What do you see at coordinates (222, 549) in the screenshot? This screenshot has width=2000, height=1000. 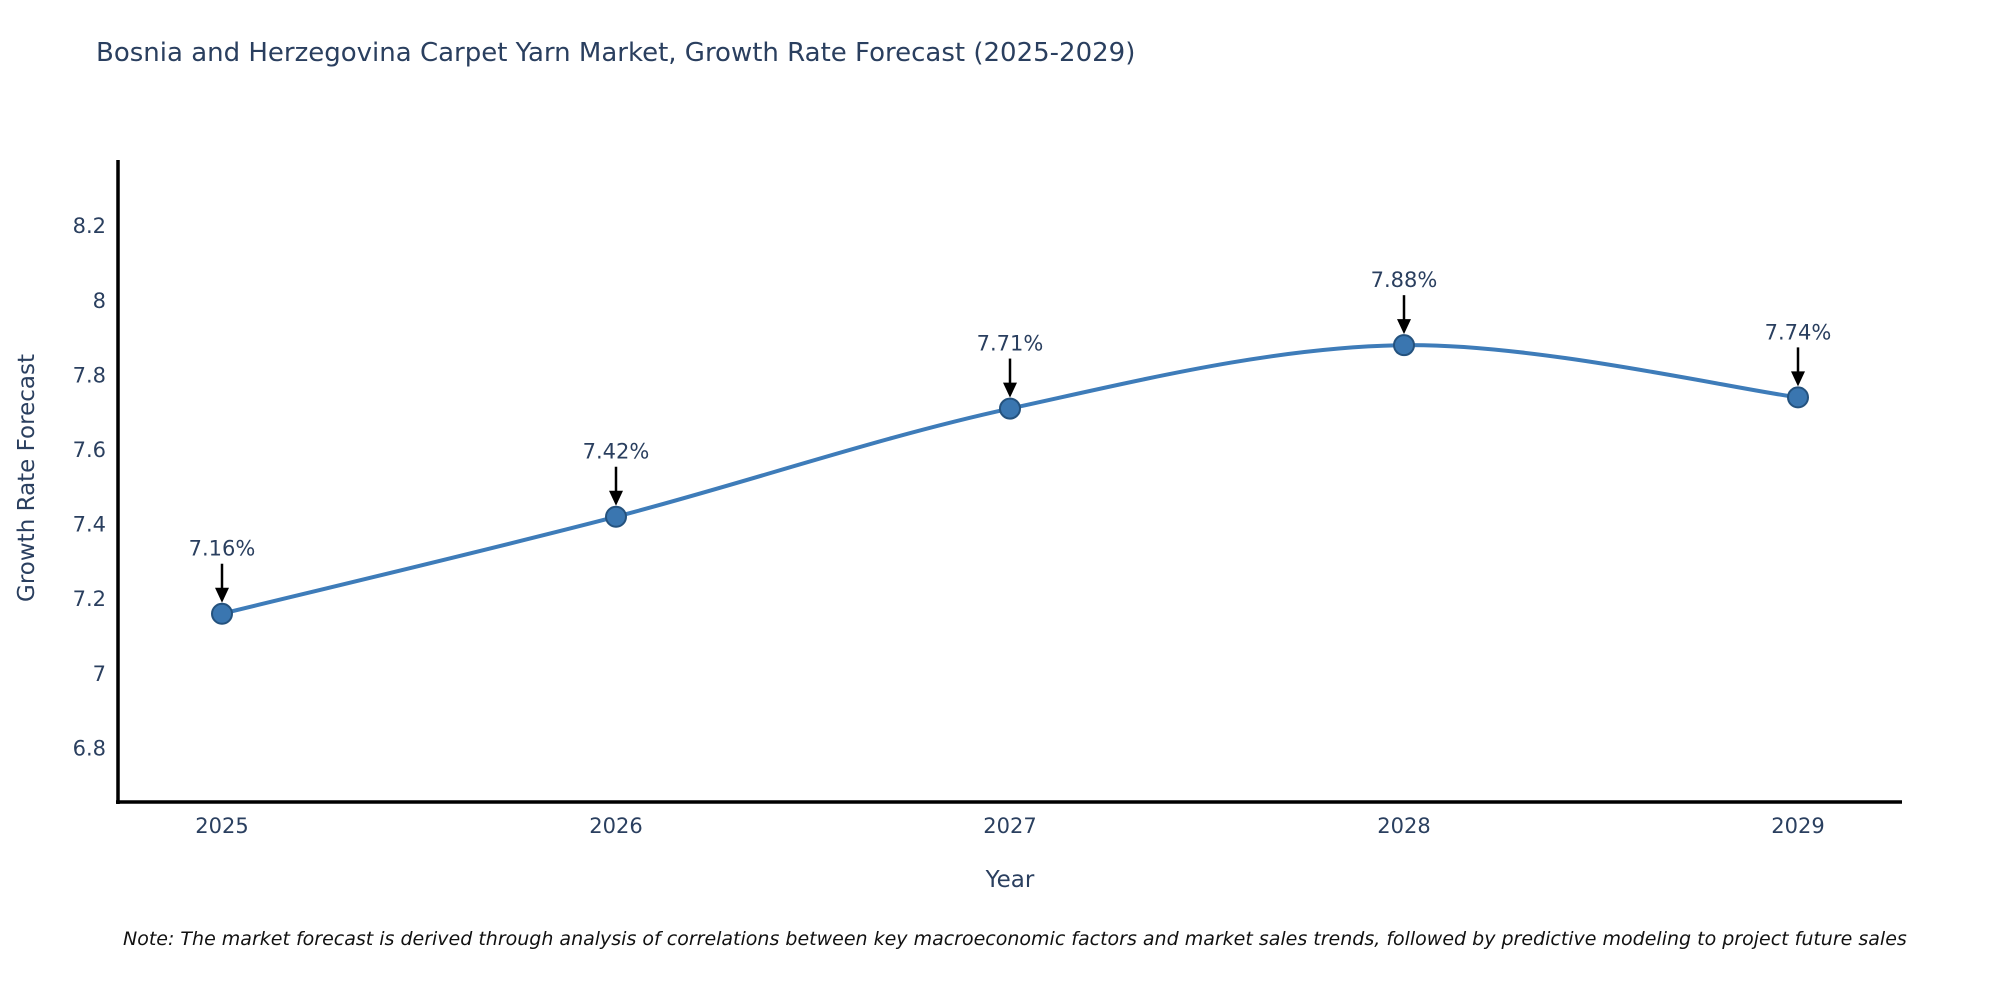 I see `data-point-label: 7.16%` at bounding box center [222, 549].